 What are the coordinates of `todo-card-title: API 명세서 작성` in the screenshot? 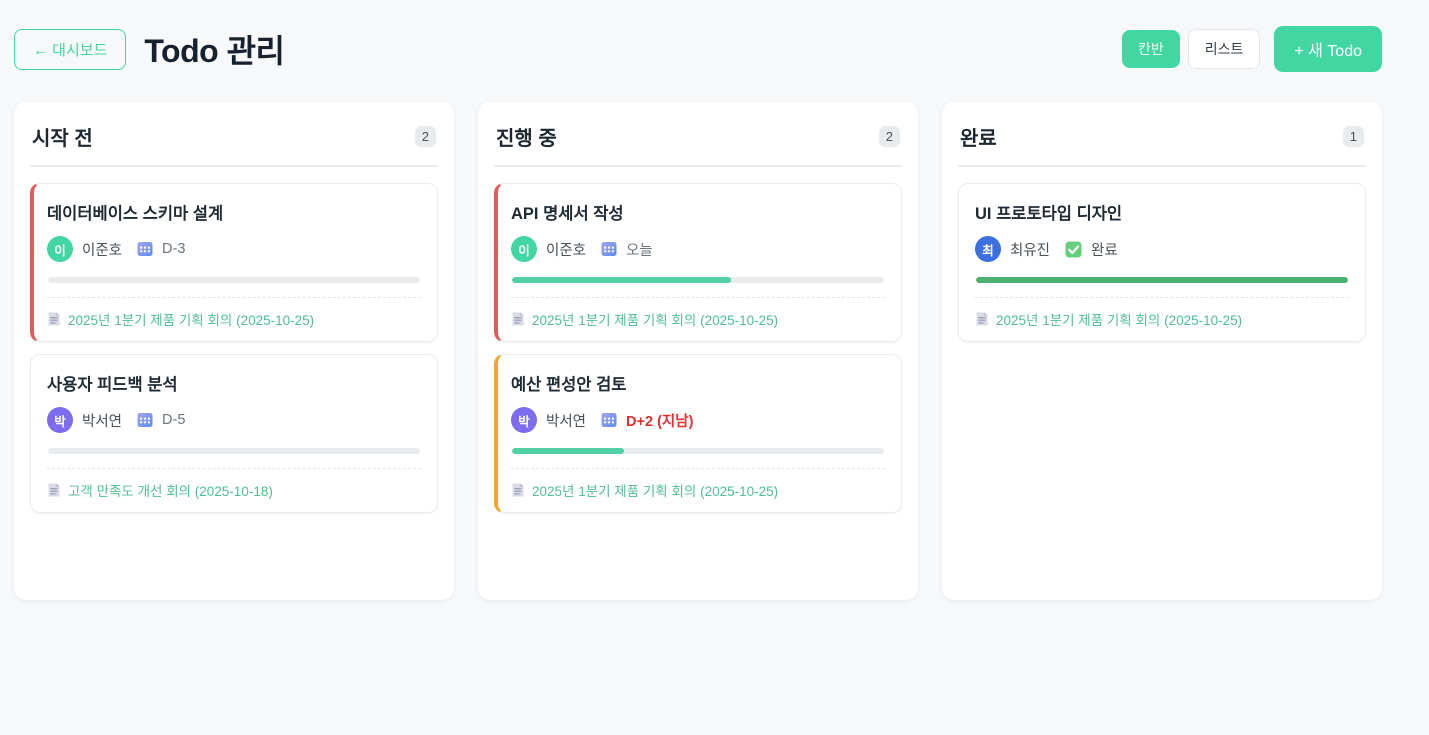 It's located at (567, 214).